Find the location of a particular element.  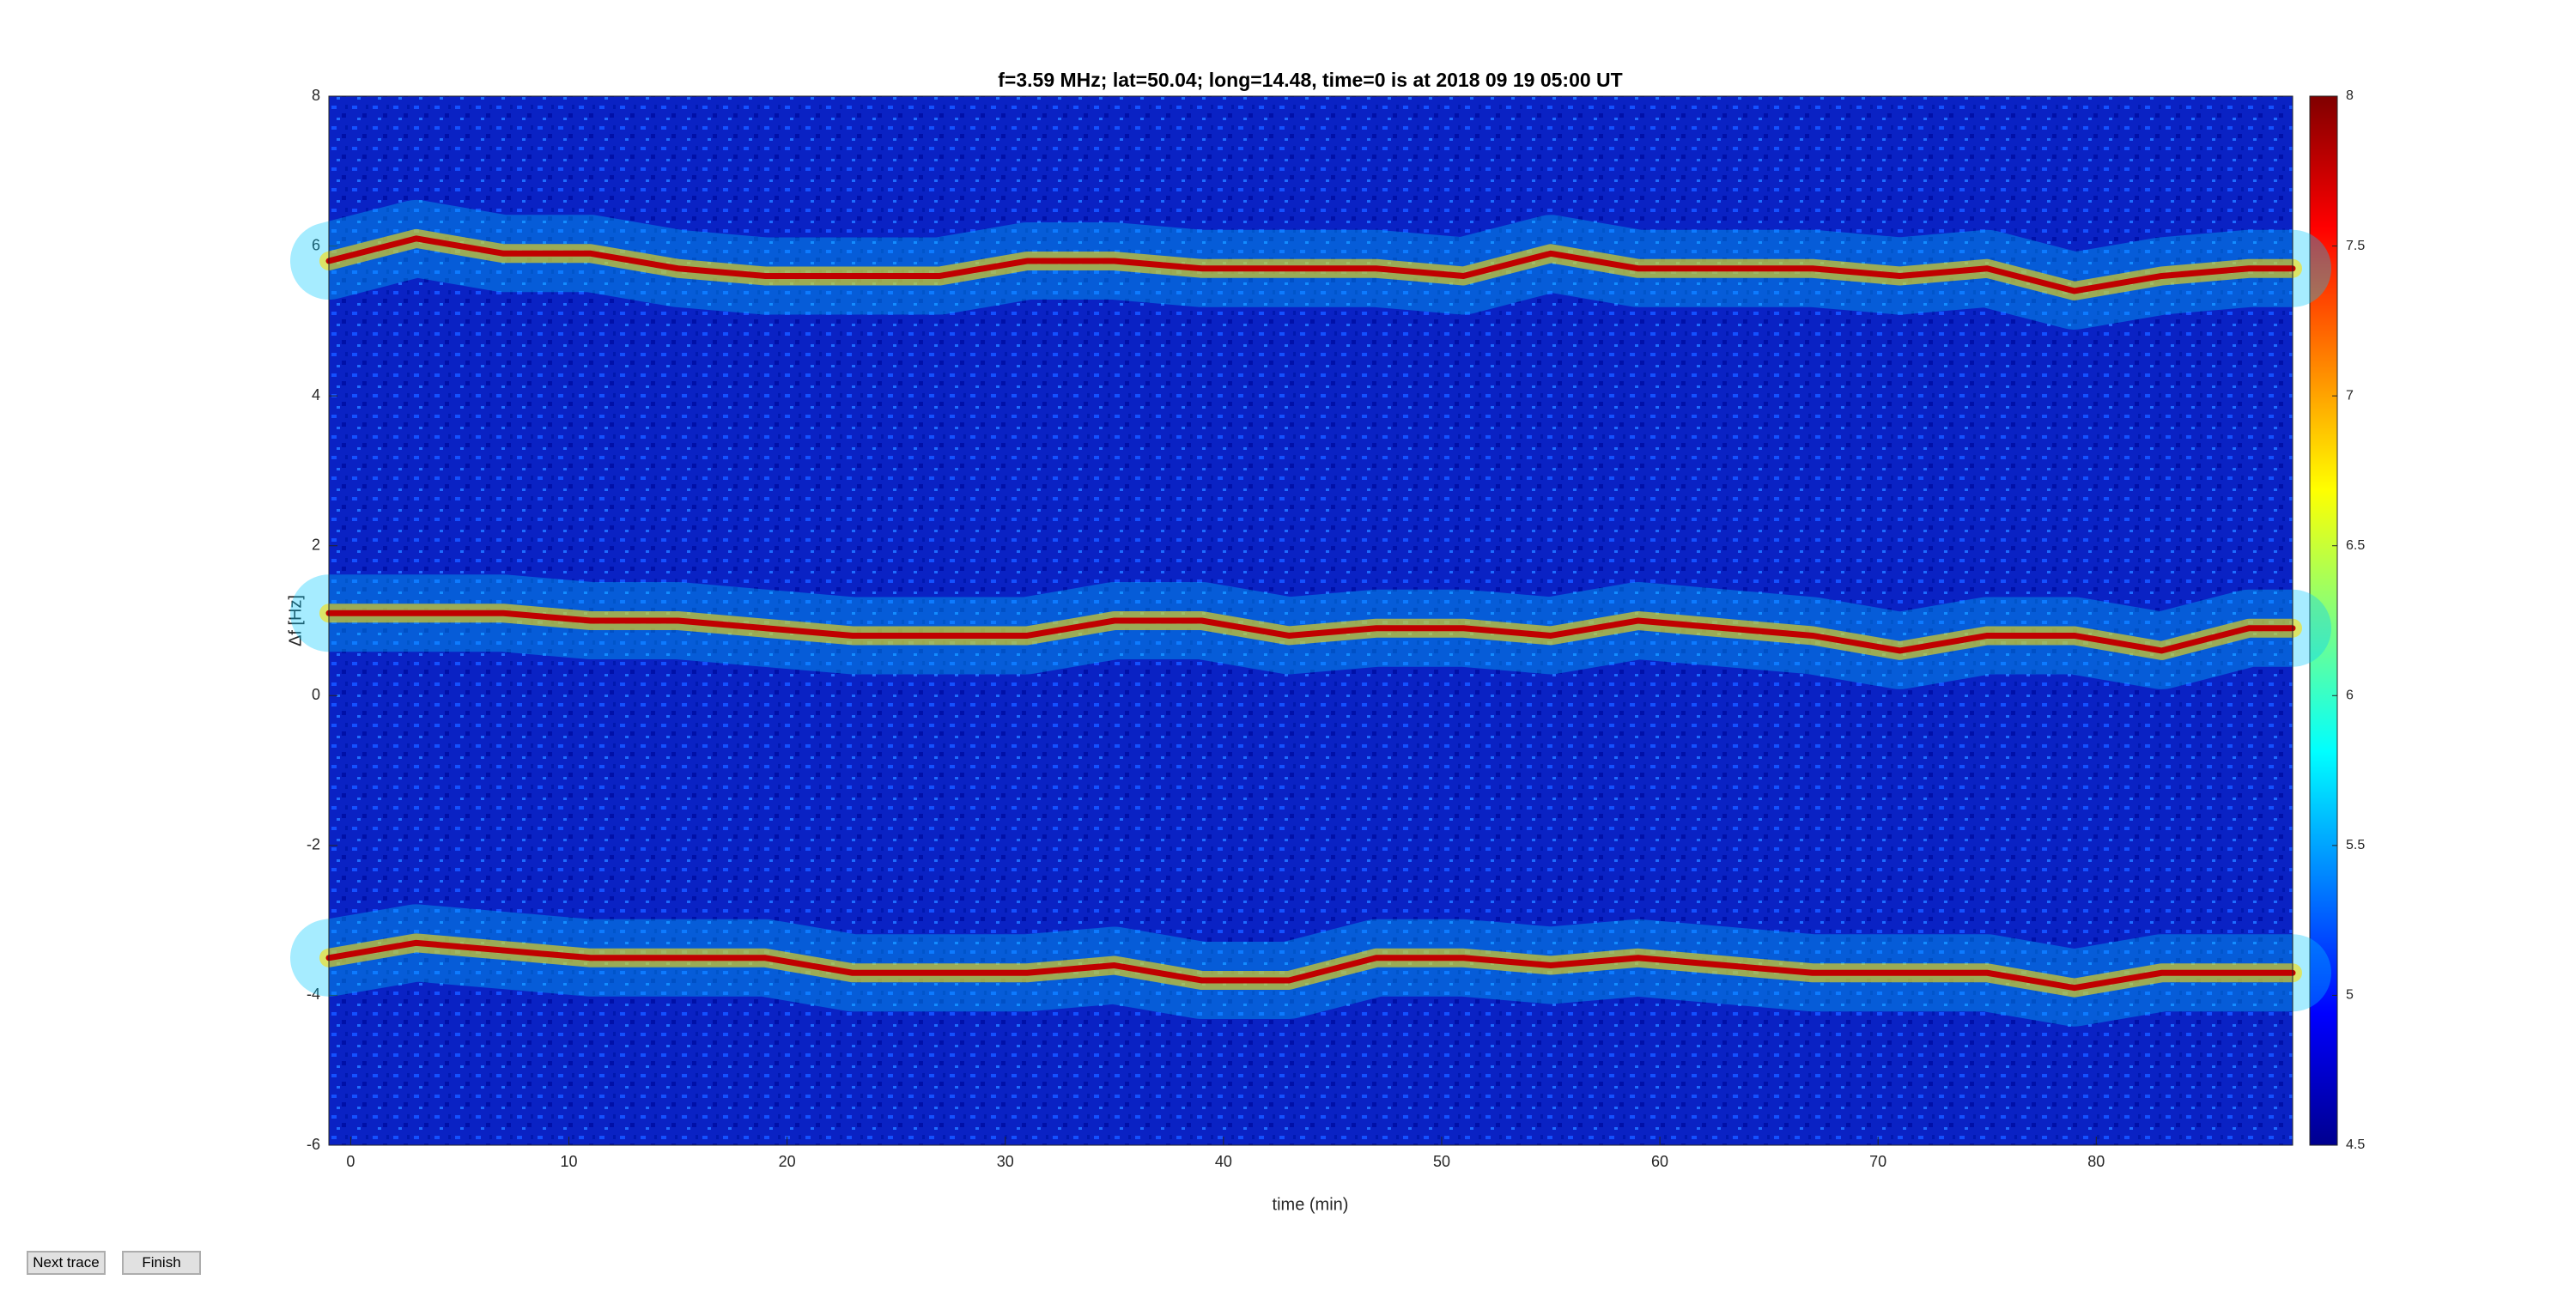

finish-button: Finish is located at coordinates (161, 1263).